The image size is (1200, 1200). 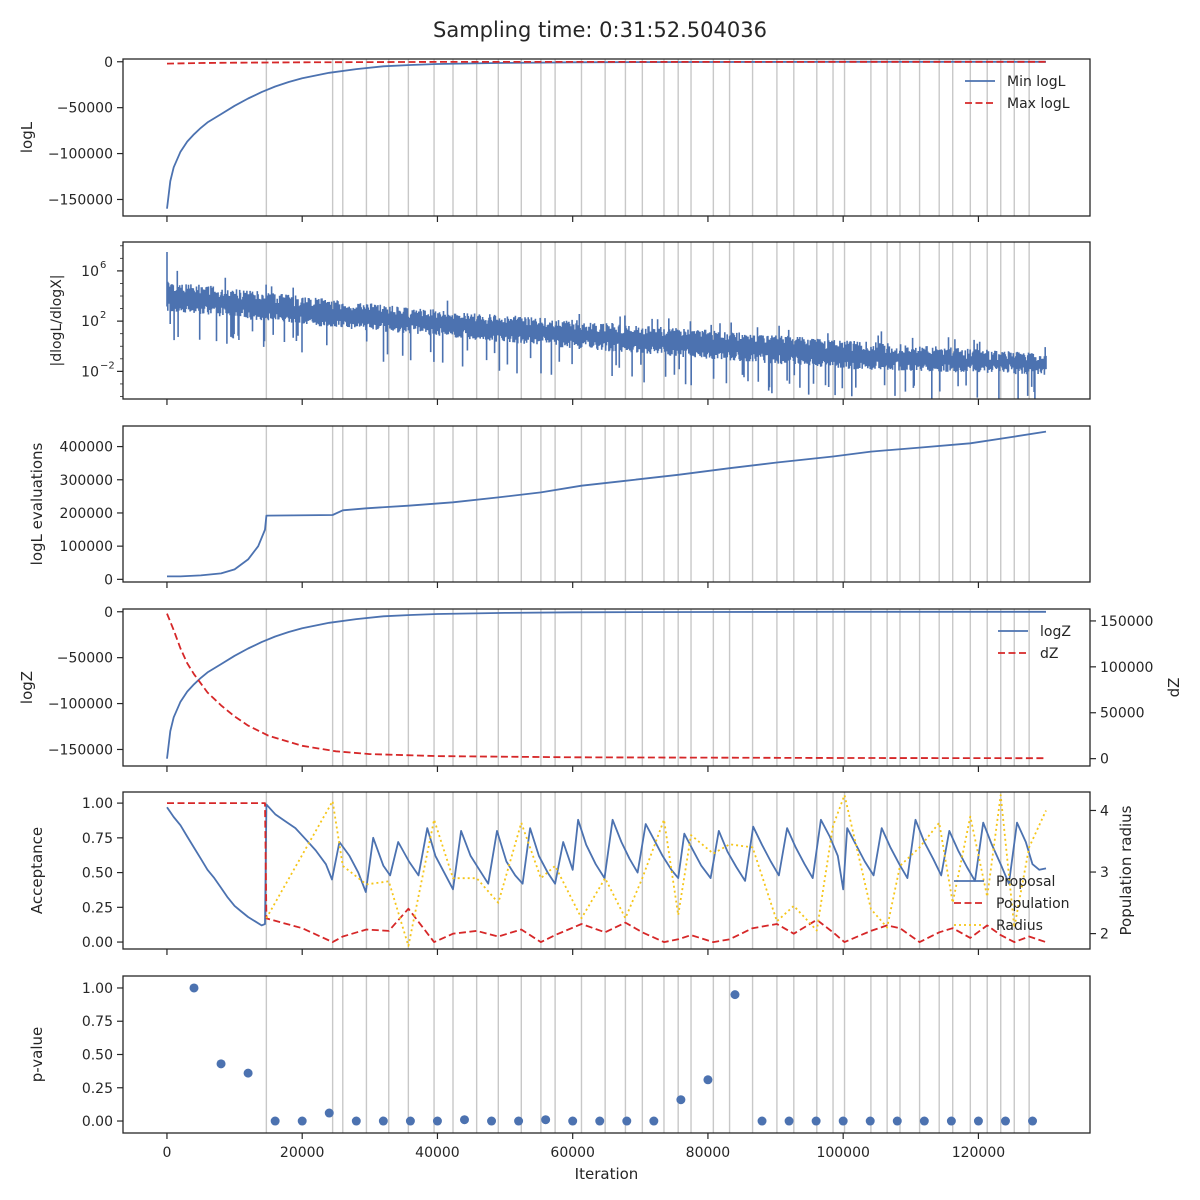 I want to click on min-logl-series-line, so click(x=606, y=134).